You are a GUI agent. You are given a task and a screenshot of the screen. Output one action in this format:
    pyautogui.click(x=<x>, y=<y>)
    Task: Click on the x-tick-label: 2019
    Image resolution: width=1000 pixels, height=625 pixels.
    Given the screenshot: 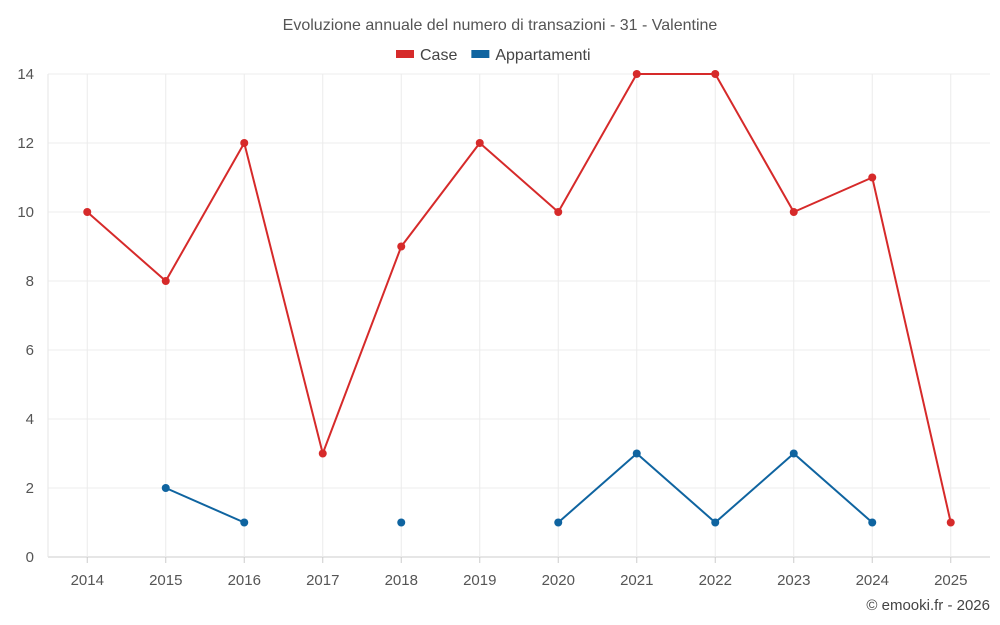 What is the action you would take?
    pyautogui.click(x=479, y=580)
    